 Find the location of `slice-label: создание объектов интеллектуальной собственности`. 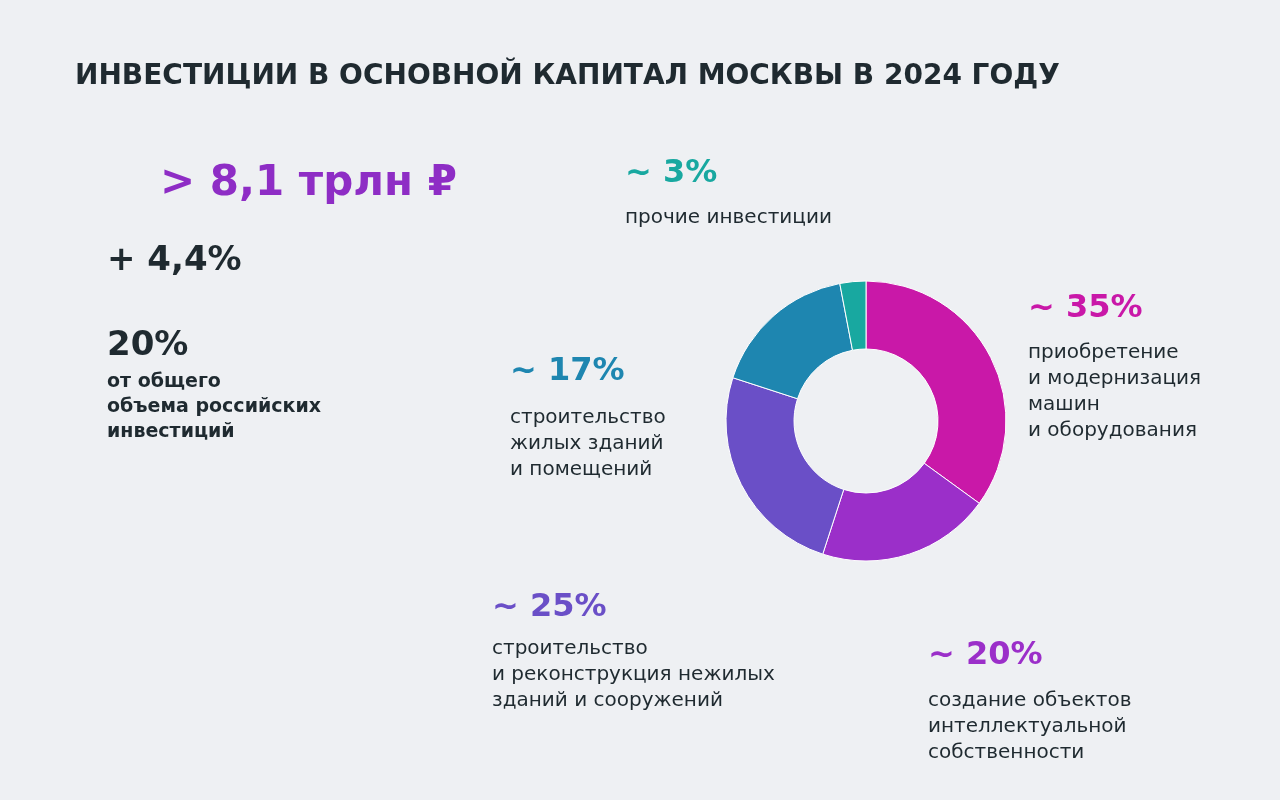

slice-label: создание объектов интеллектуальной собственности is located at coordinates (1030, 725).